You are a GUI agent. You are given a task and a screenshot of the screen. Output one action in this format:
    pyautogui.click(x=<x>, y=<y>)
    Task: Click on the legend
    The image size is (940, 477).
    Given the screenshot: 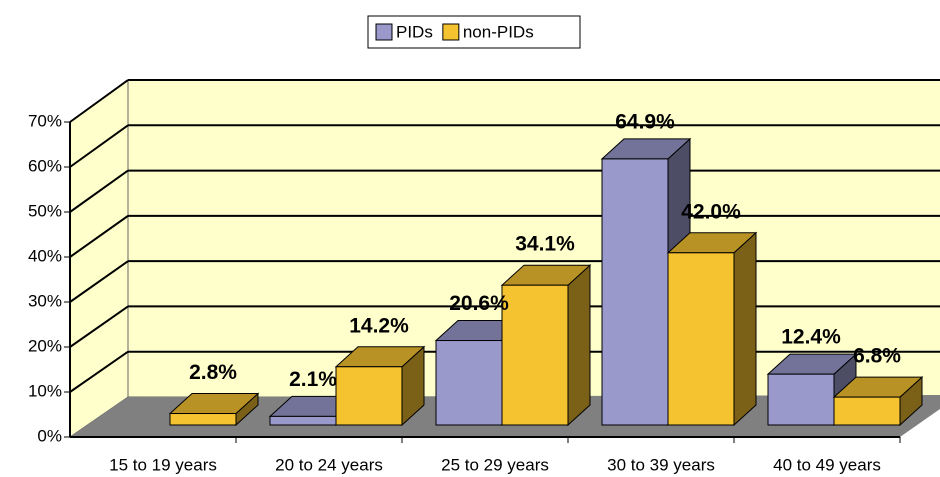 What is the action you would take?
    pyautogui.click(x=474, y=32)
    